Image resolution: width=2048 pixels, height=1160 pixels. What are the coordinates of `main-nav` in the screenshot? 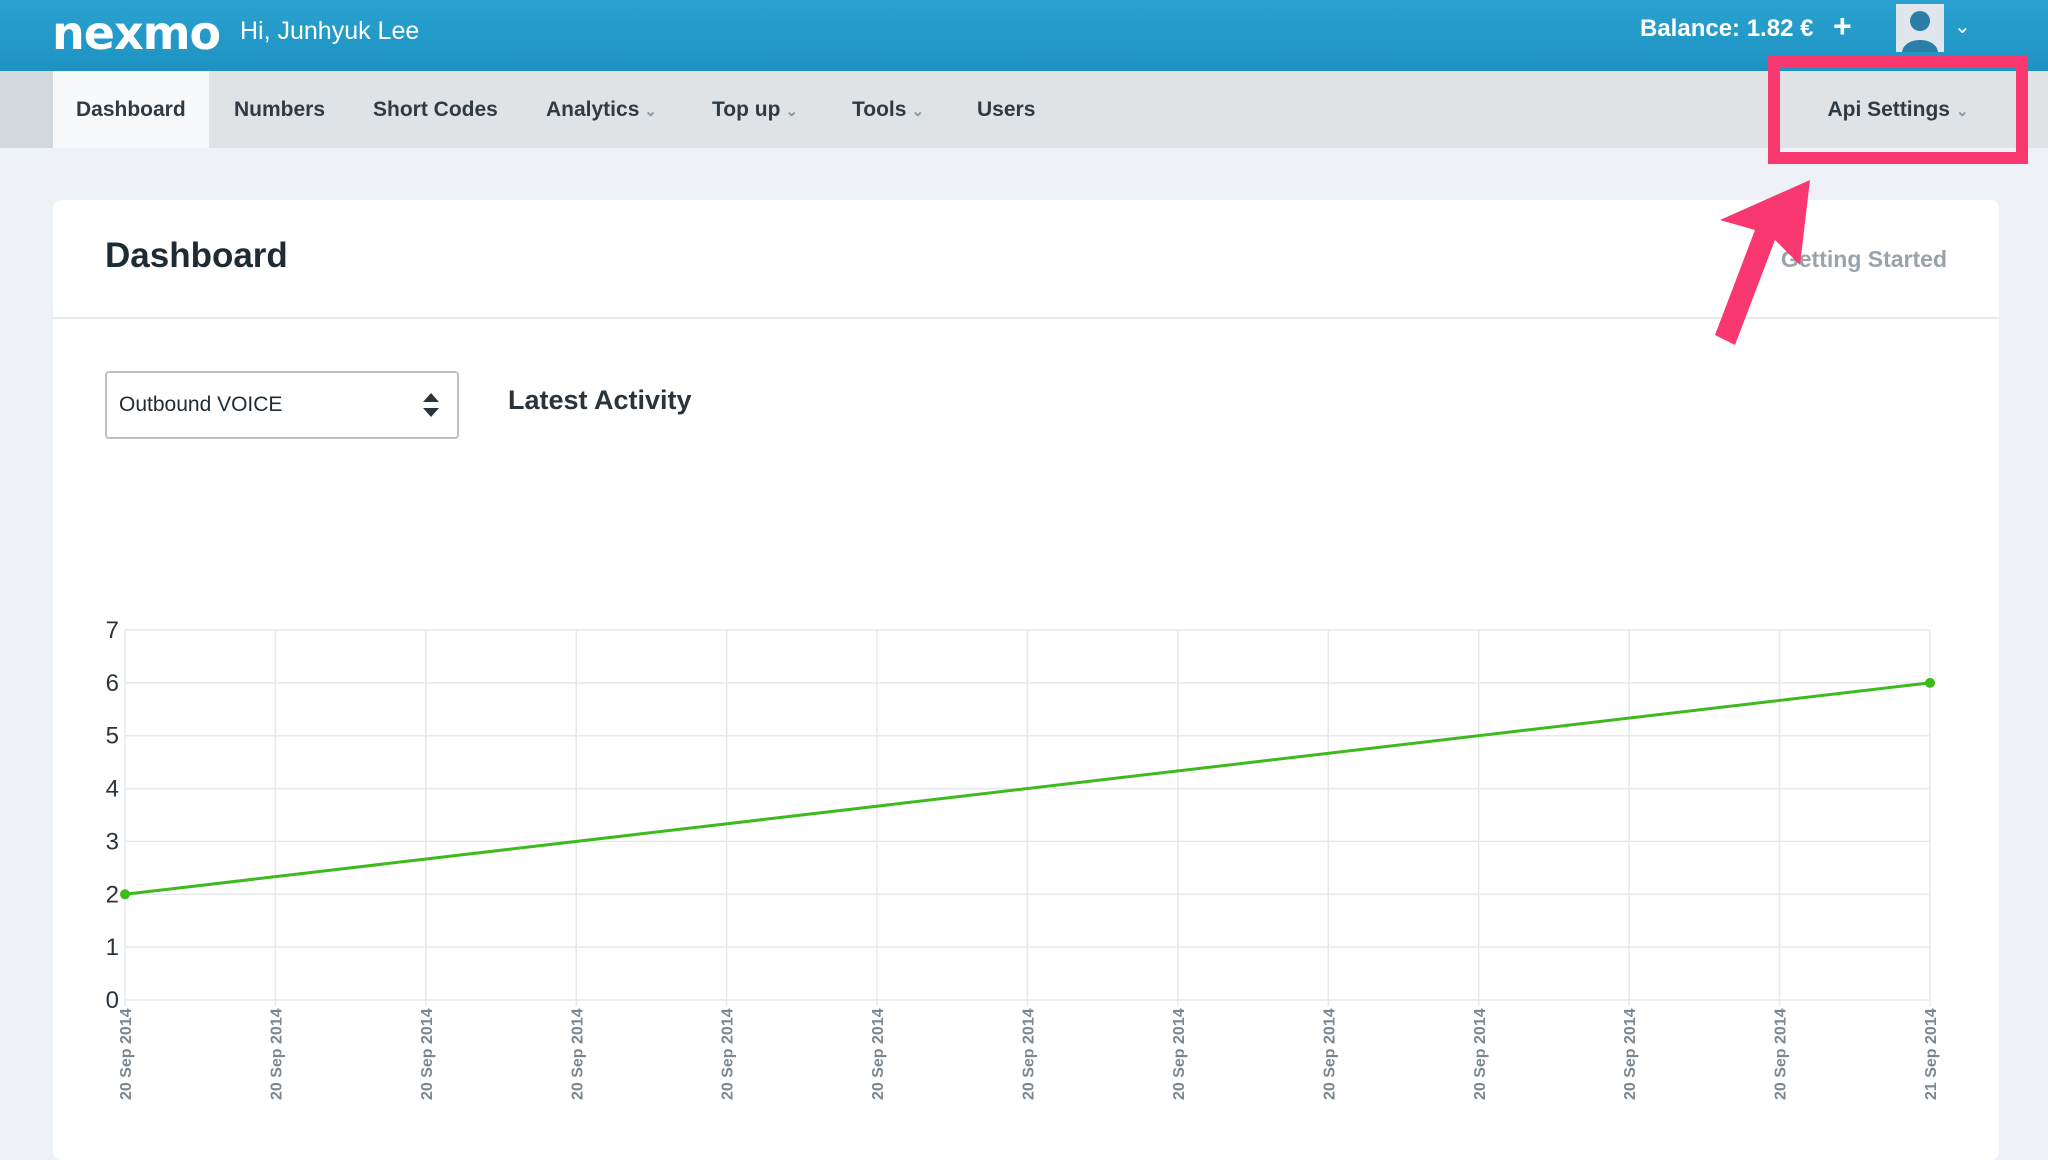 It's located at (1024, 109).